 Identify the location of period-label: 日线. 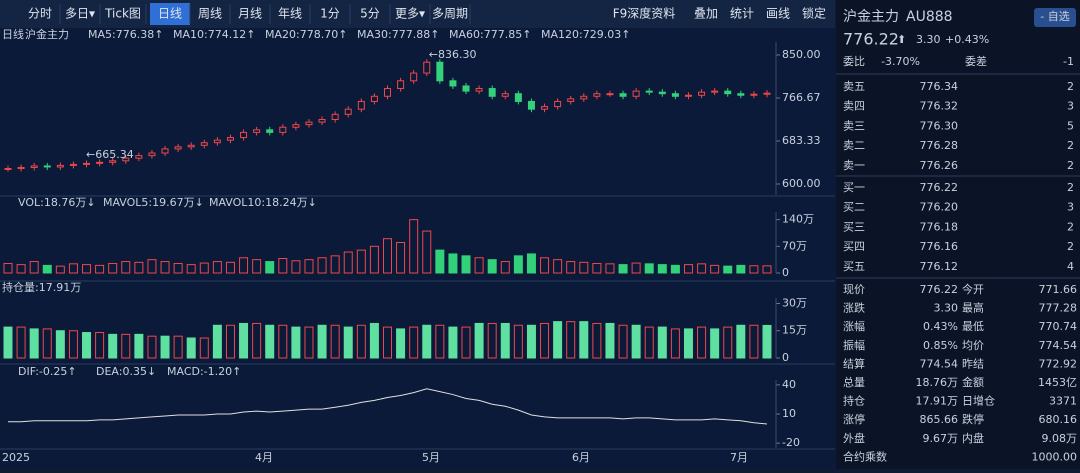
(13, 34).